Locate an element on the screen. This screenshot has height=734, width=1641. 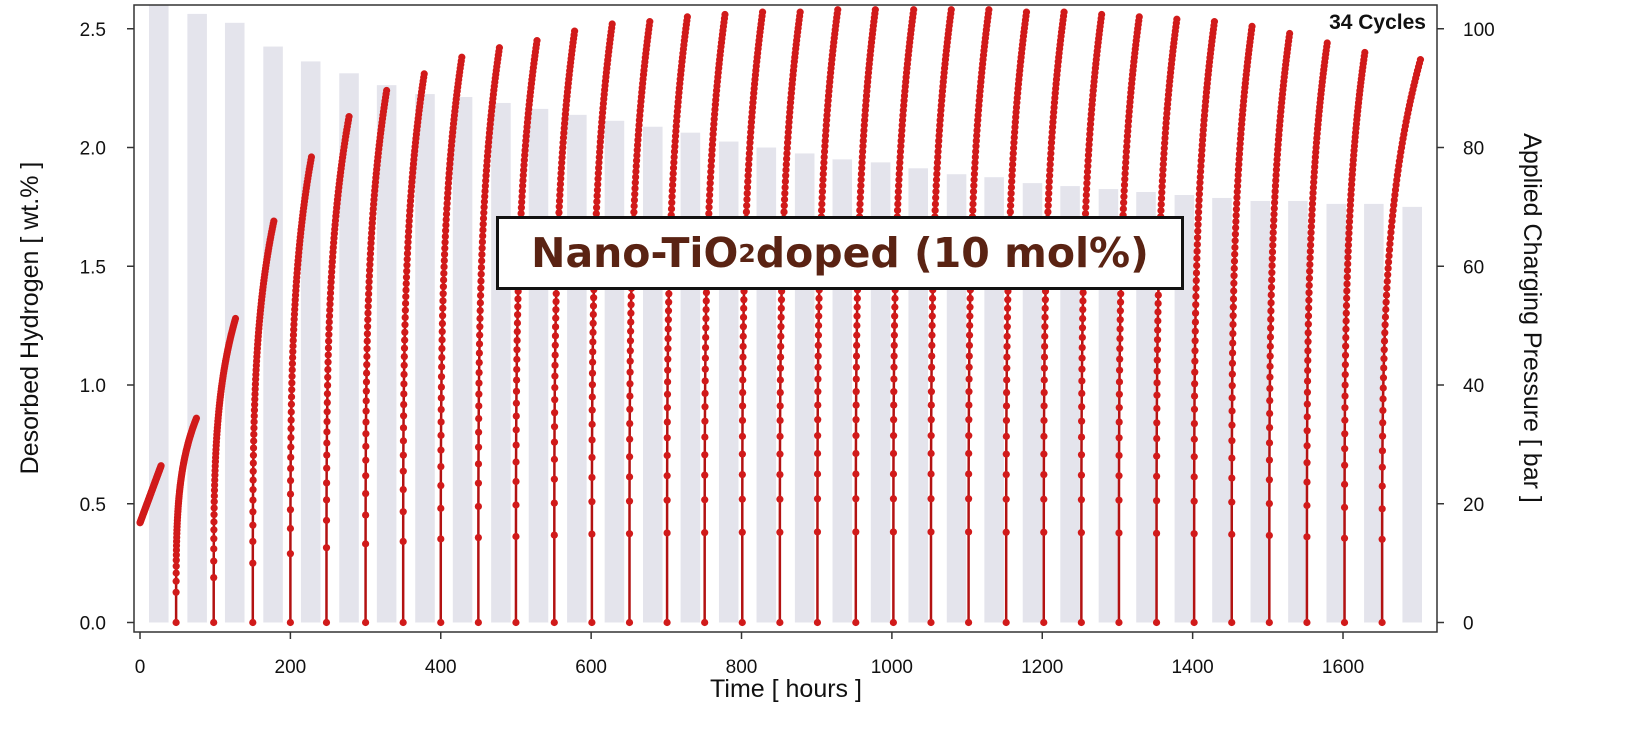
annotation-prefix: Nano-TiO is located at coordinates (635, 253).